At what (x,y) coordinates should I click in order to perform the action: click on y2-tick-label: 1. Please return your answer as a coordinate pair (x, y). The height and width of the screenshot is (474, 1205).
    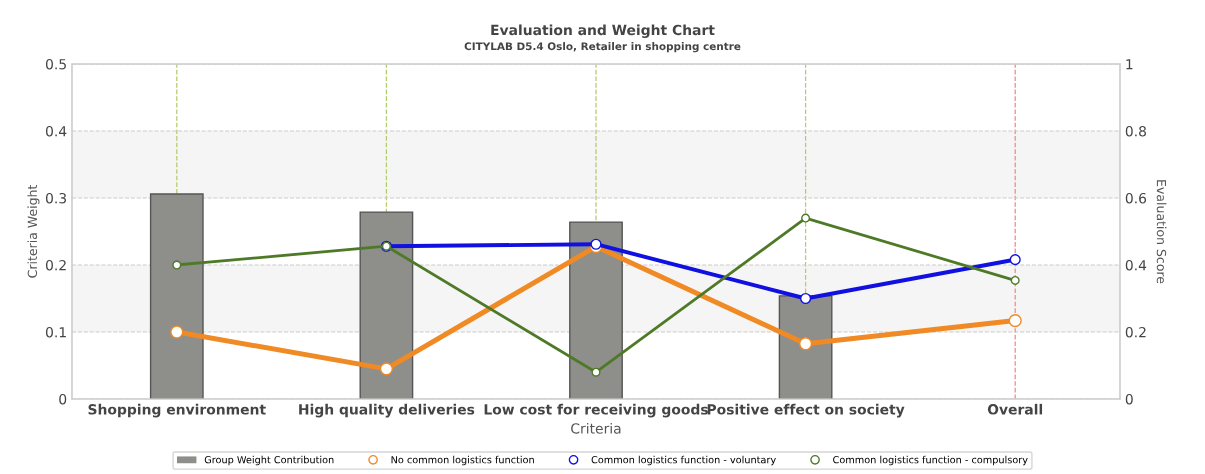
    Looking at the image, I should click on (1129, 64).